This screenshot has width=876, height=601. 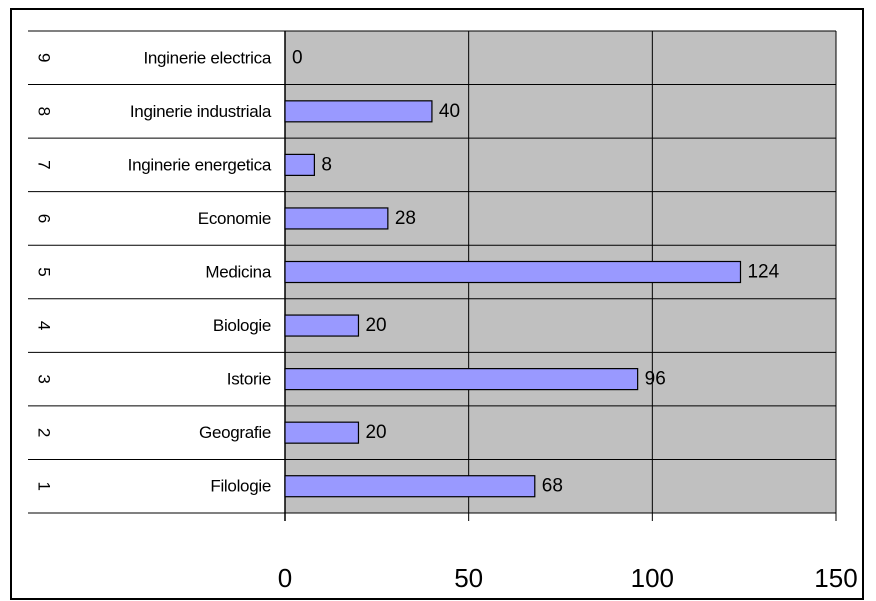 I want to click on bar-medicina, so click(x=513, y=272).